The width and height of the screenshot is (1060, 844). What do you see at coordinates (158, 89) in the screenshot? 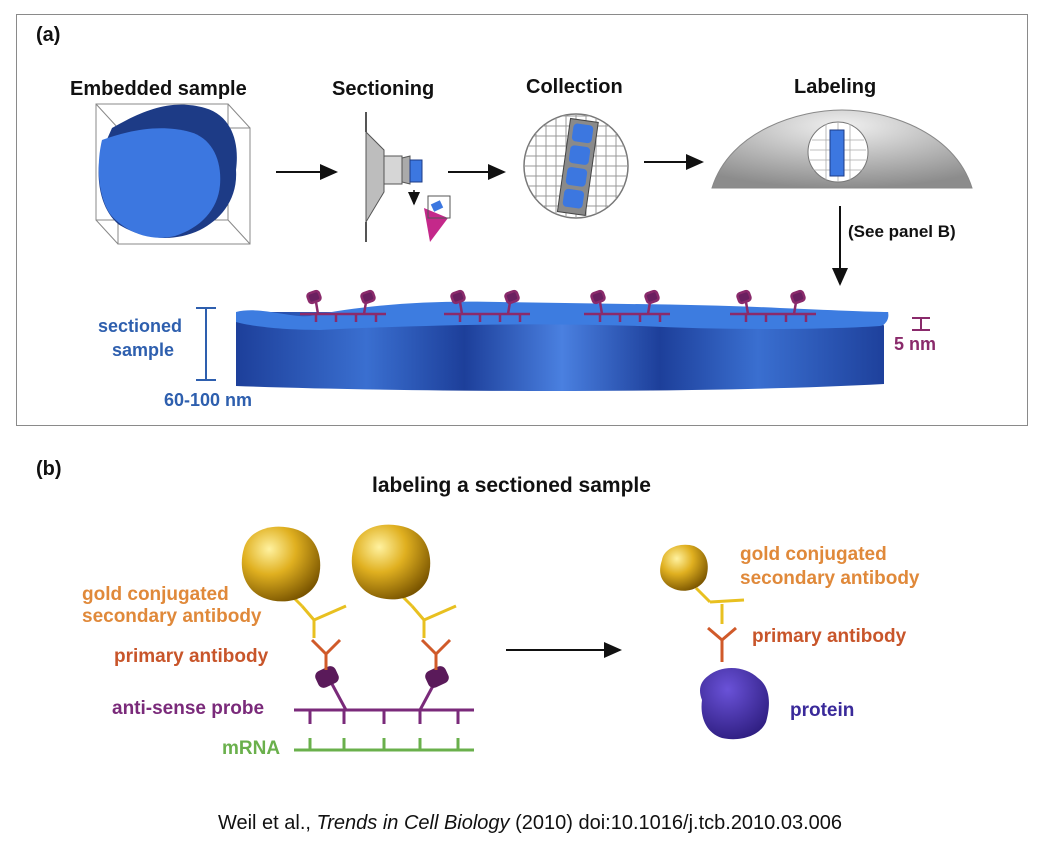
I see `step-embedded-sample: Embedded sample` at bounding box center [158, 89].